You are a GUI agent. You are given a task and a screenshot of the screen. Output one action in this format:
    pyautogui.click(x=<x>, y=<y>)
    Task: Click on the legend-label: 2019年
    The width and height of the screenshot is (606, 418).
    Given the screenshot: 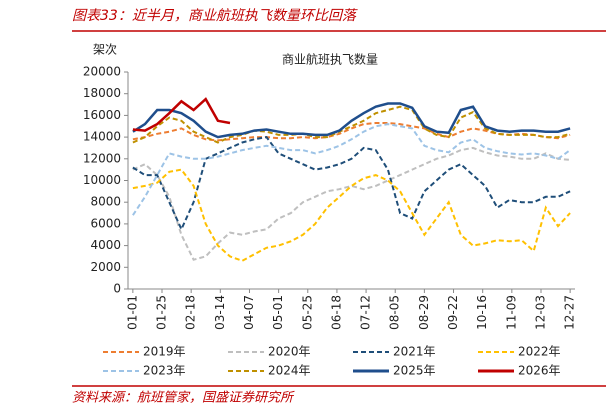 What is the action you would take?
    pyautogui.click(x=164, y=352)
    